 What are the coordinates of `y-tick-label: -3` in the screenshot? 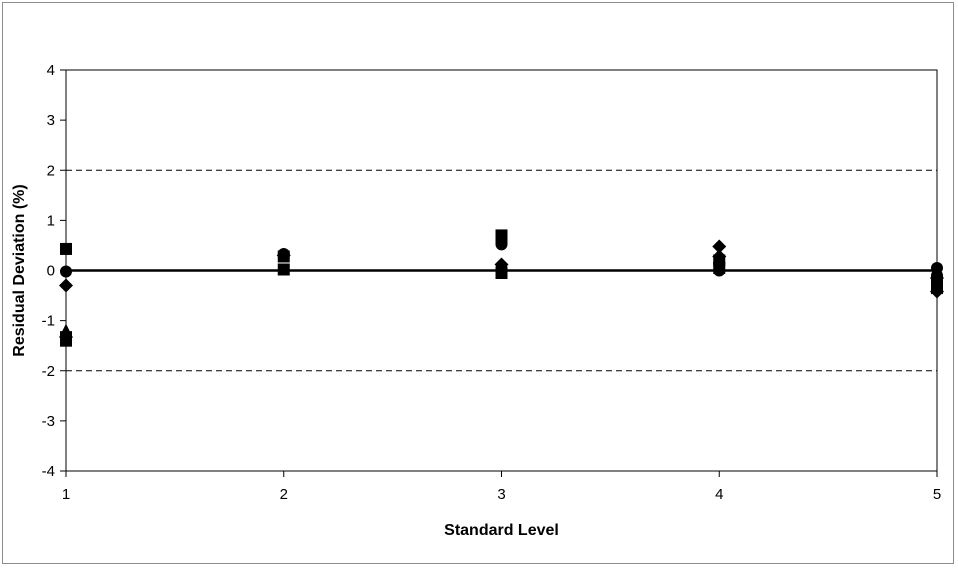 It's located at (48, 421).